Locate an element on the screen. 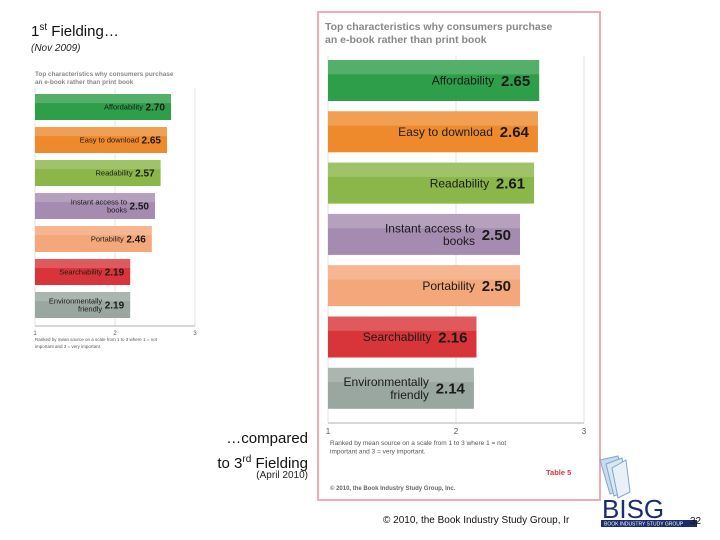 This screenshot has height=540, width=720. bisg-logo: BISG BOOK INDUSTRY STUDY GROUP is located at coordinates (648, 491).